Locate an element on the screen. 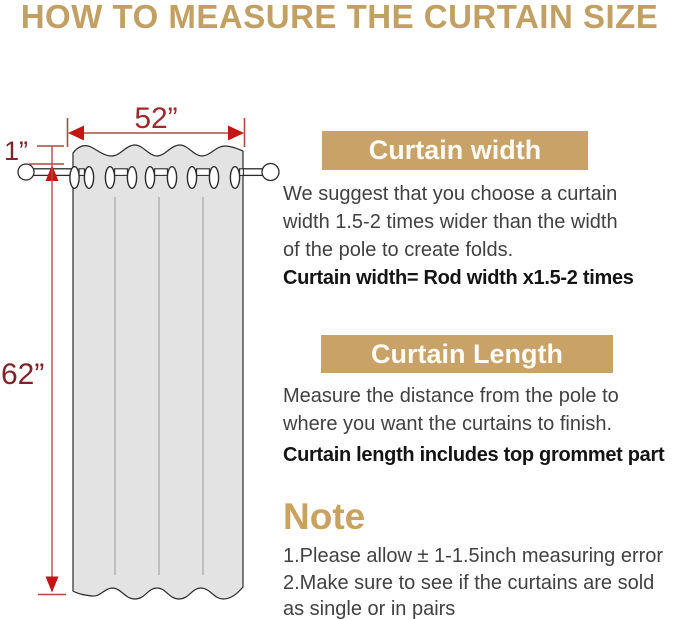 The image size is (679, 619). curtain-length-formula: Curtain length includes top grommet part is located at coordinates (474, 455).